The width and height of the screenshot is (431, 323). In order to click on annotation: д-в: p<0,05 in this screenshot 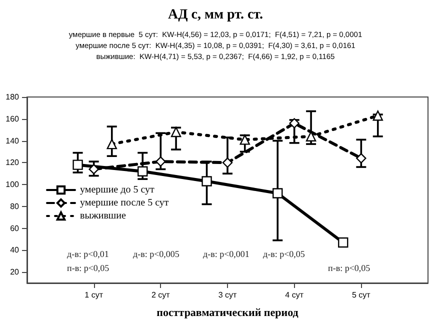, I will do `click(284, 254)`.